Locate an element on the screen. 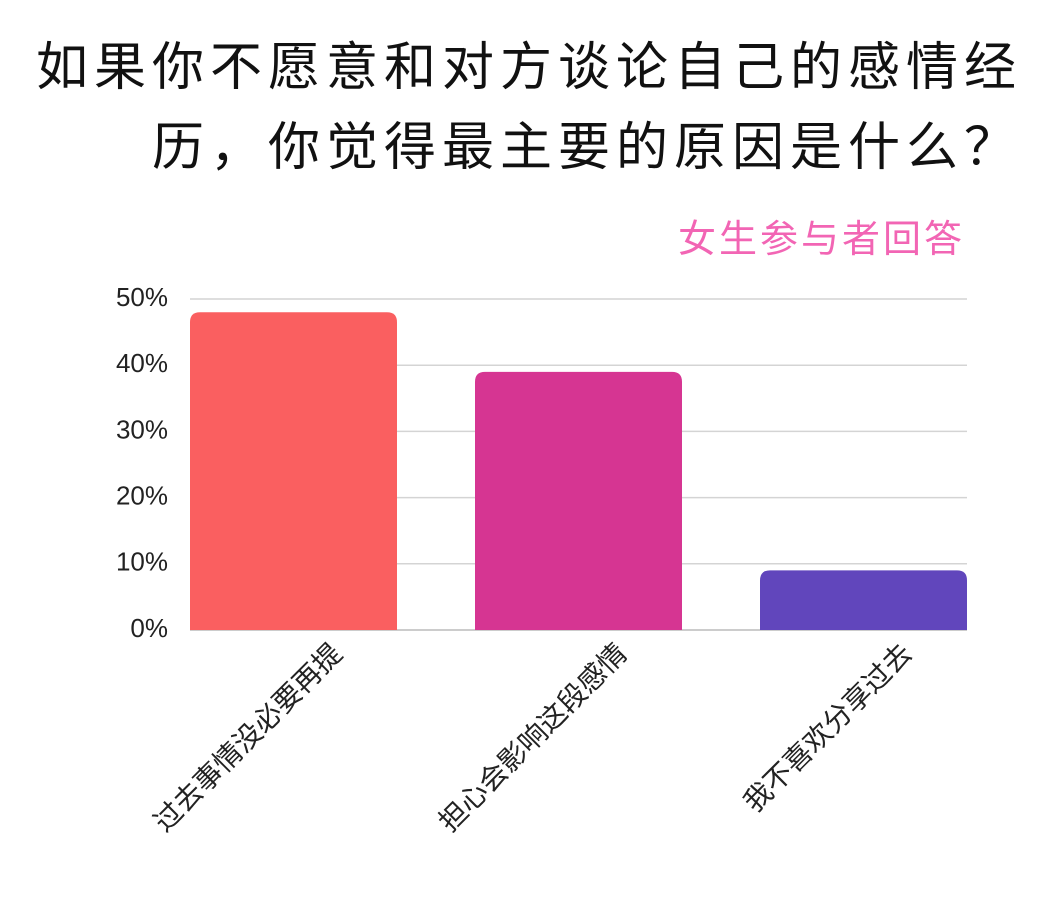 This screenshot has width=1044, height=900. y-tick-label: 20% is located at coordinates (142, 495).